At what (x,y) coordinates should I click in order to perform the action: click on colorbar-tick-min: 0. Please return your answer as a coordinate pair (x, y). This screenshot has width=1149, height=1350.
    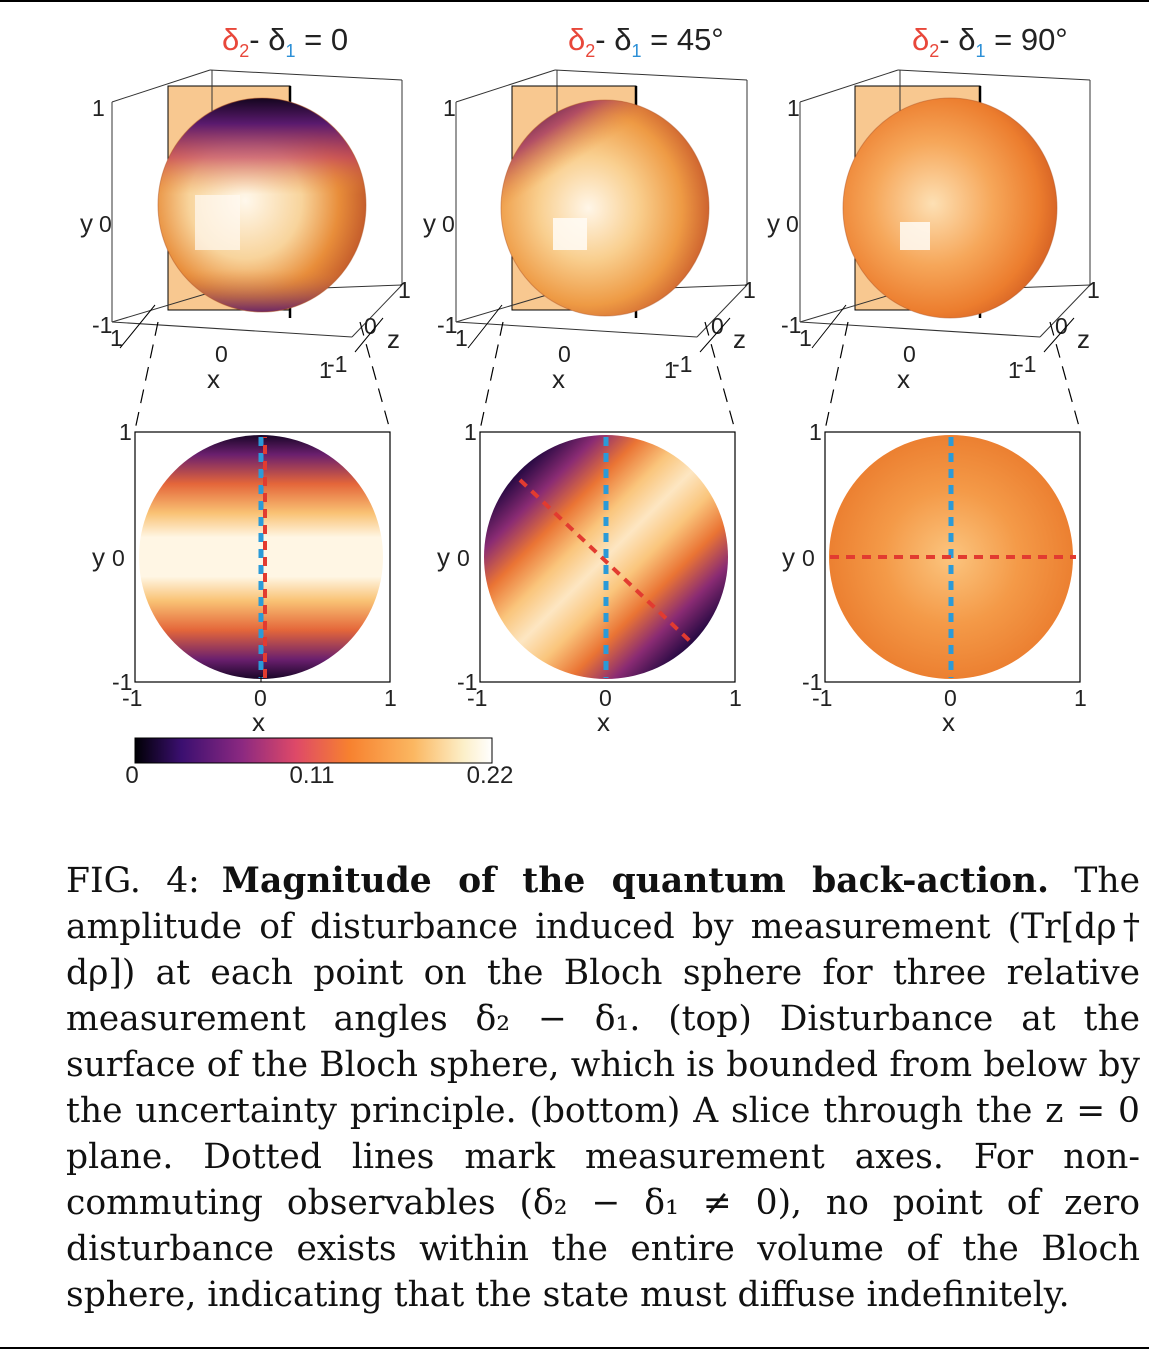
    Looking at the image, I should click on (132, 775).